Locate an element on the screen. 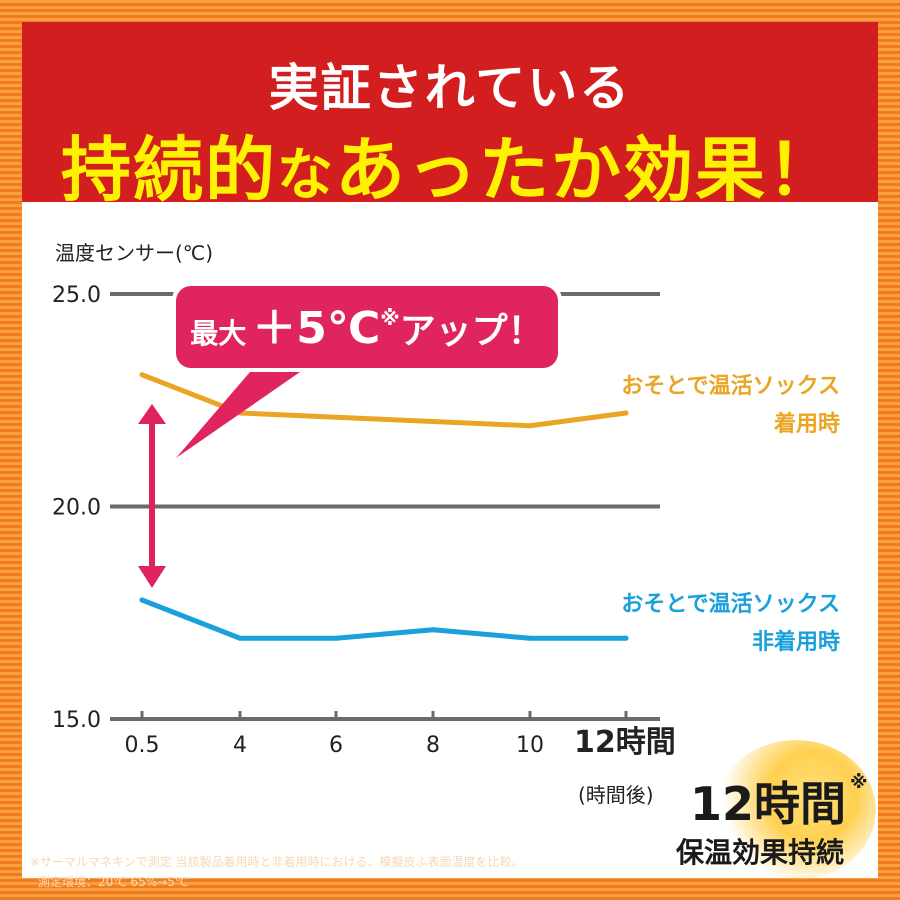  series-label-wearing-line1: おそとで温活ソックス is located at coordinates (730, 386).